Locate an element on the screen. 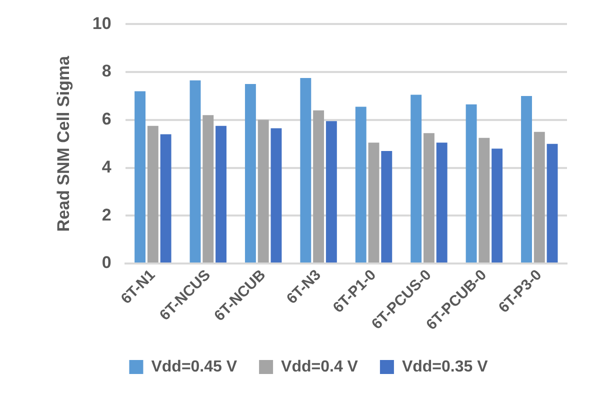  y-axis-title: Read SNM Cell Sigma is located at coordinates (63, 143).